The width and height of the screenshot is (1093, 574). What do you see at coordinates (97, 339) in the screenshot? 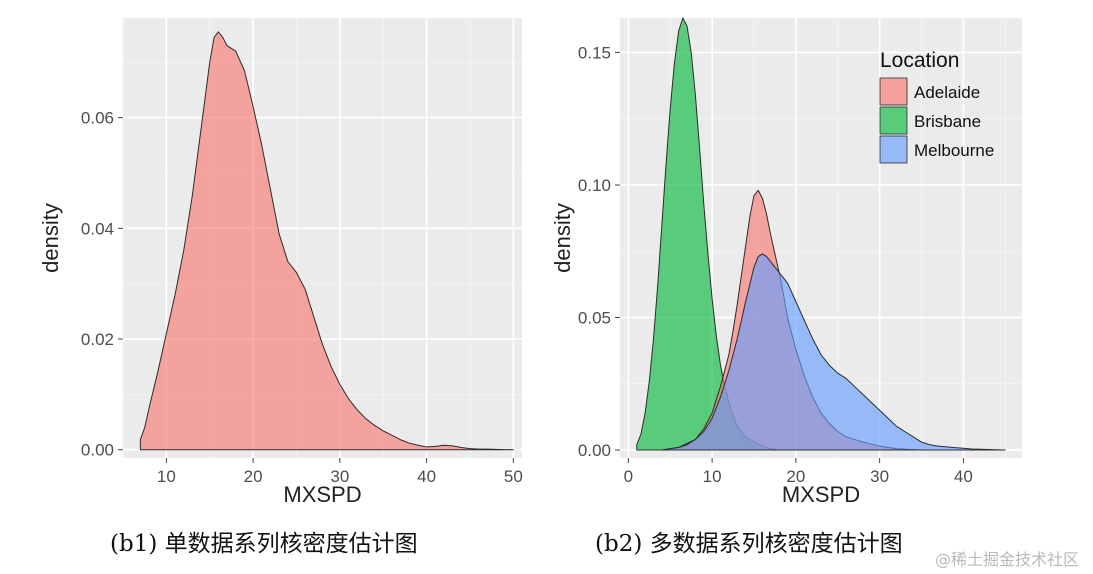
I see `y-tick-label: 0.02` at bounding box center [97, 339].